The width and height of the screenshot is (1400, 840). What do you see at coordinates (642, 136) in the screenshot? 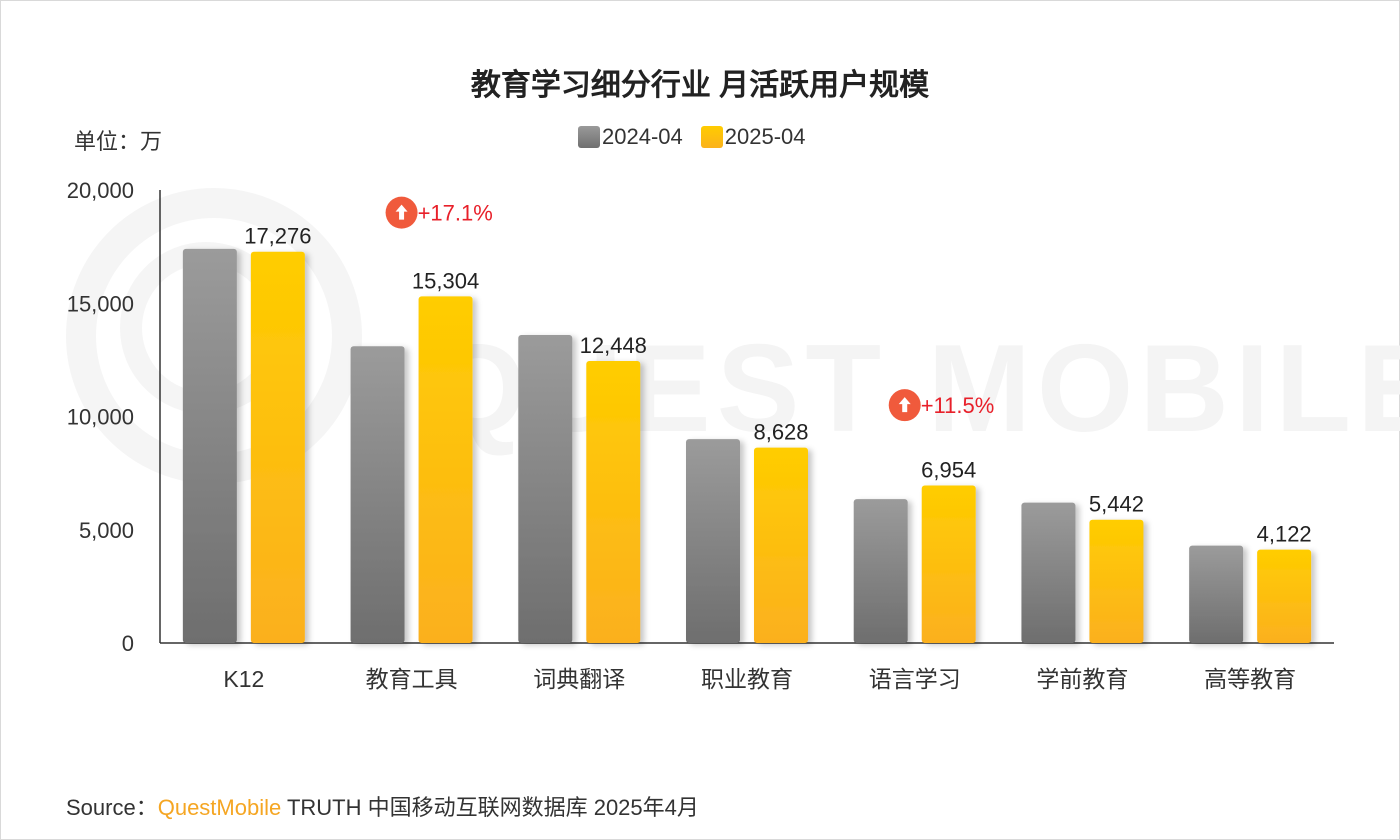
I see `legend-label-2024: 2024-04` at bounding box center [642, 136].